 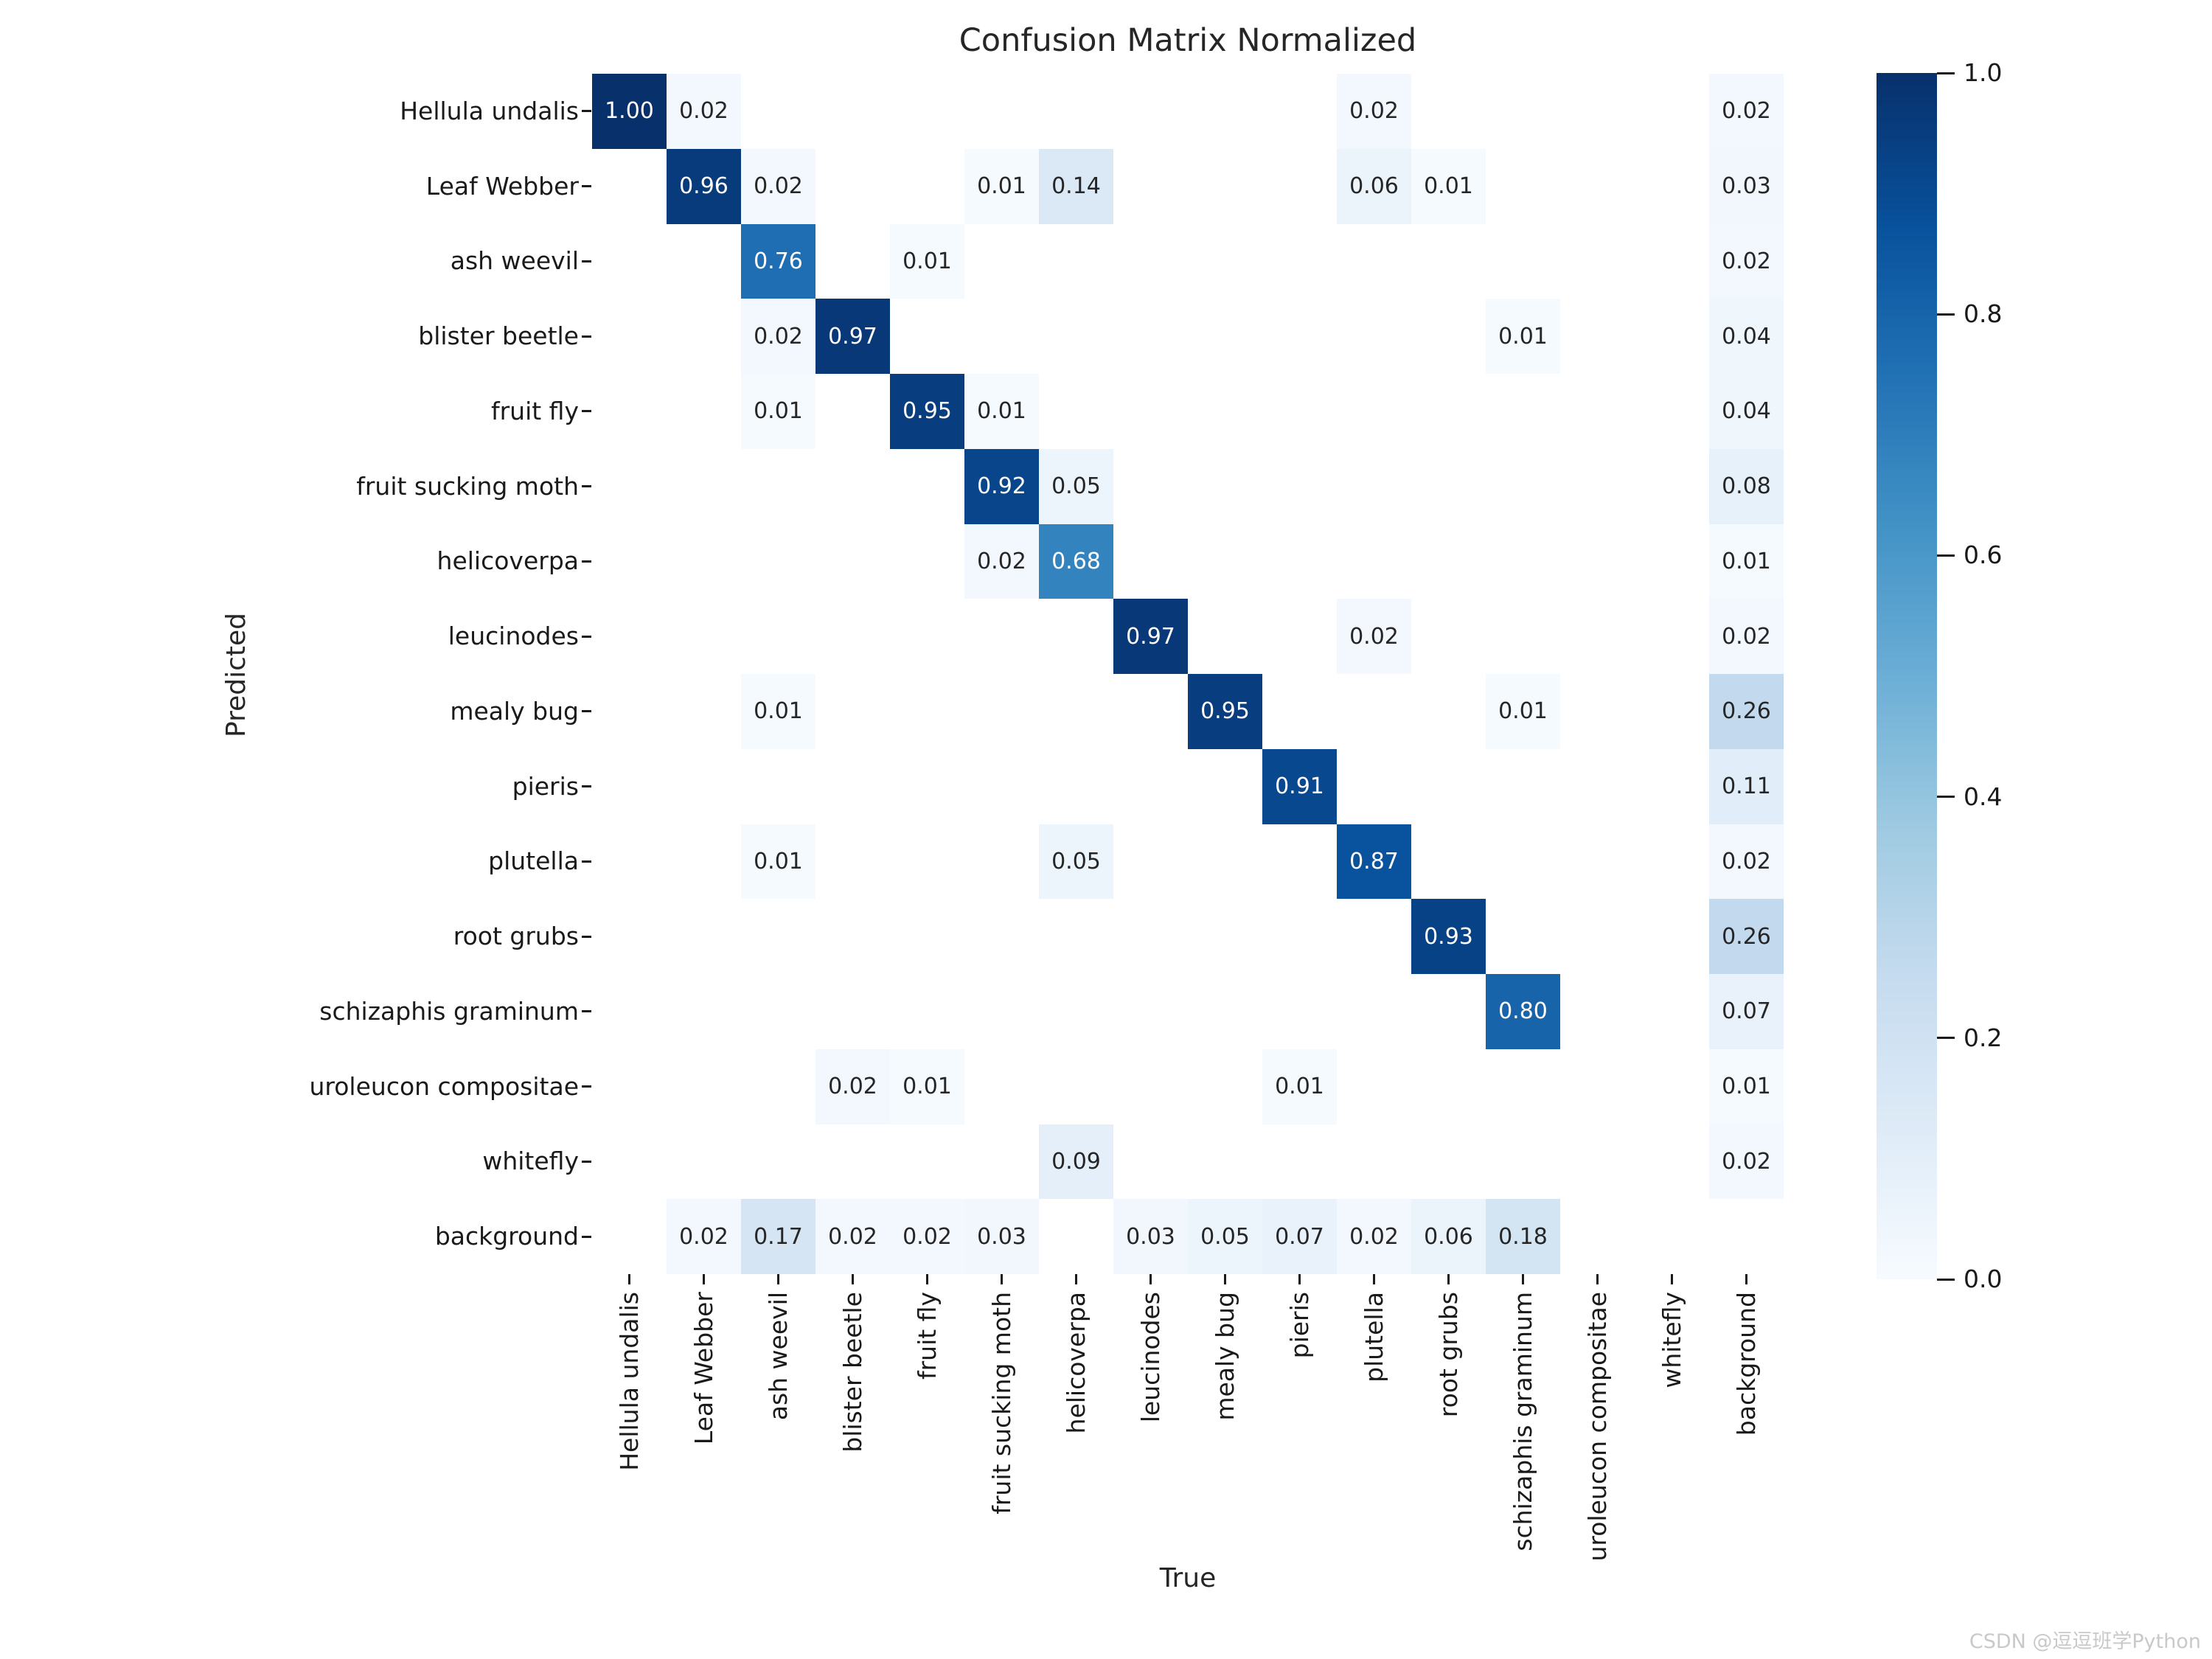 What do you see at coordinates (1983, 796) in the screenshot?
I see `colorbar-tick-label: 0.4` at bounding box center [1983, 796].